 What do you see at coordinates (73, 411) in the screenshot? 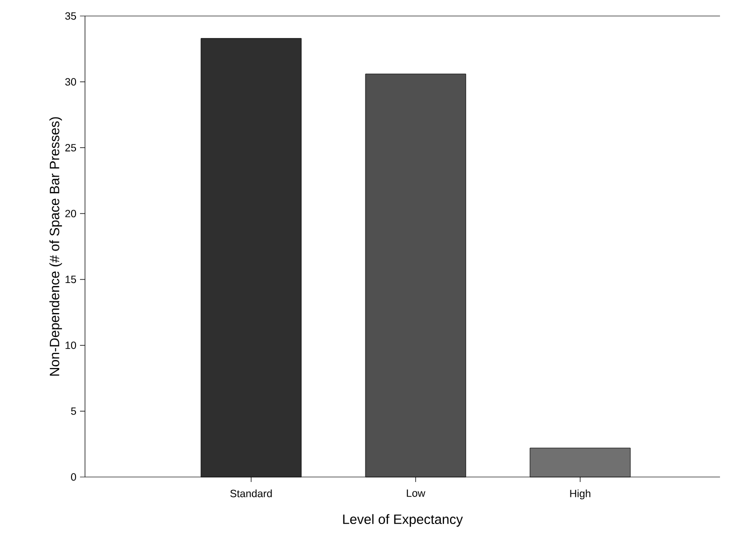
I see `y-tick-label: 5` at bounding box center [73, 411].